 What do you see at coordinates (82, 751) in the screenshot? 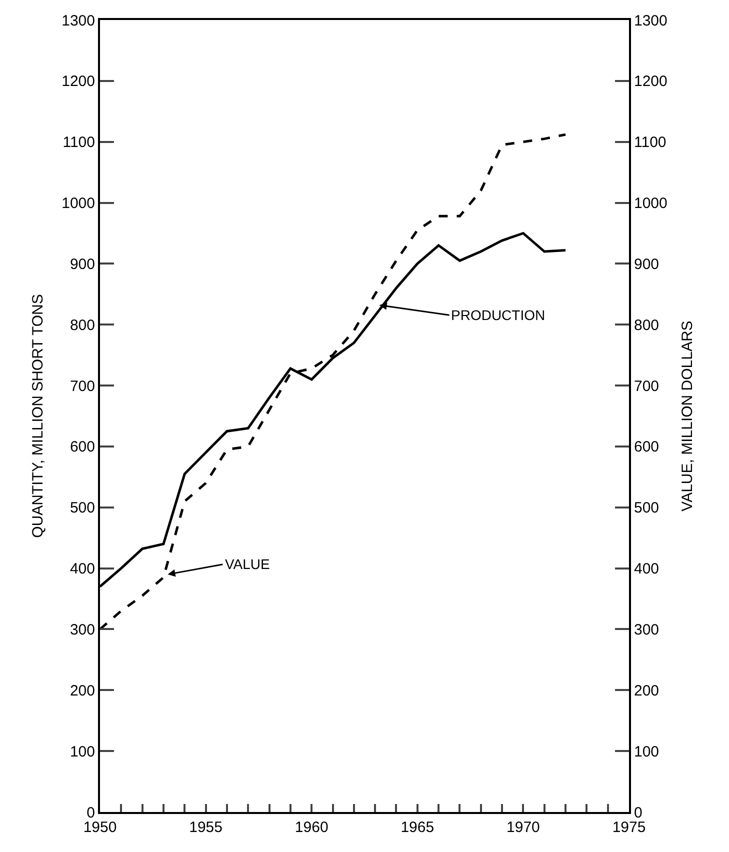
I see `y-tick-label: 100` at bounding box center [82, 751].